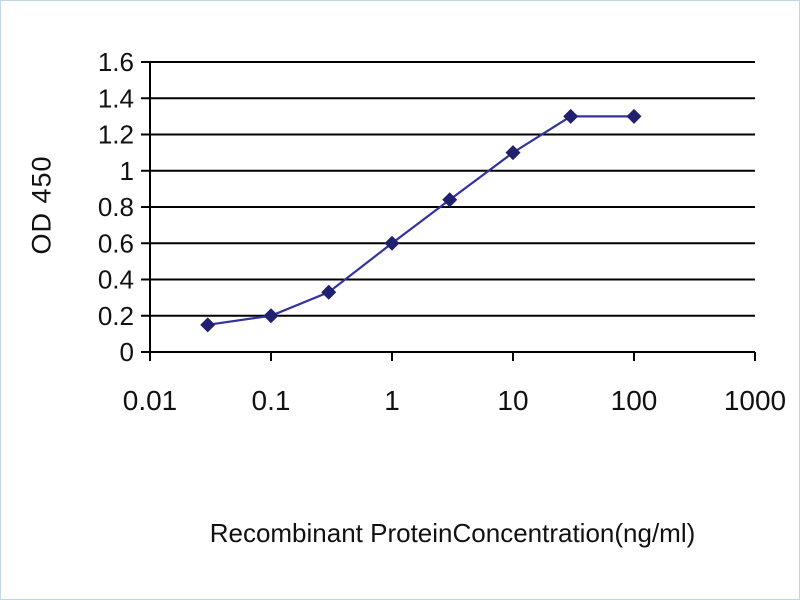  Describe the element at coordinates (512, 400) in the screenshot. I see `x-tick-label: 10` at that location.